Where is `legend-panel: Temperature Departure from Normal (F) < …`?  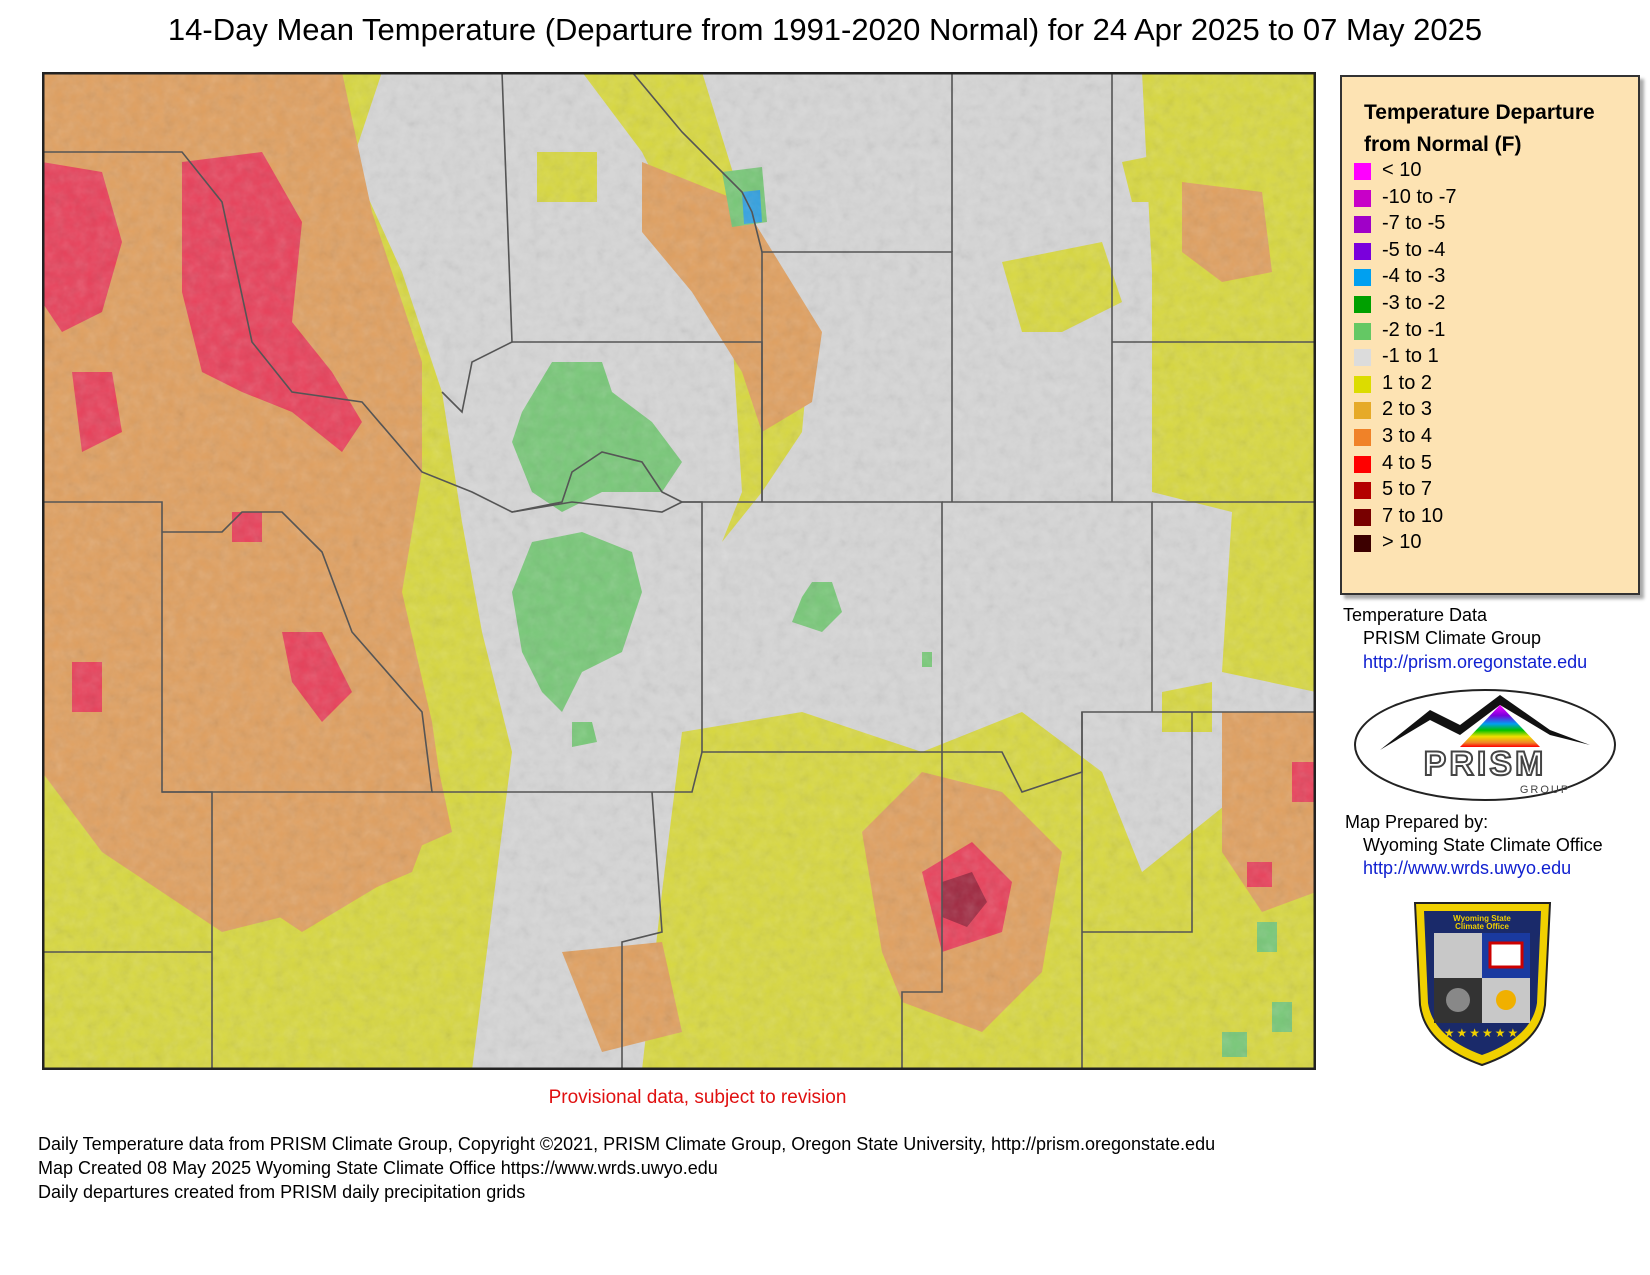
legend-panel: Temperature Departure from Normal (F) < … is located at coordinates (1490, 335).